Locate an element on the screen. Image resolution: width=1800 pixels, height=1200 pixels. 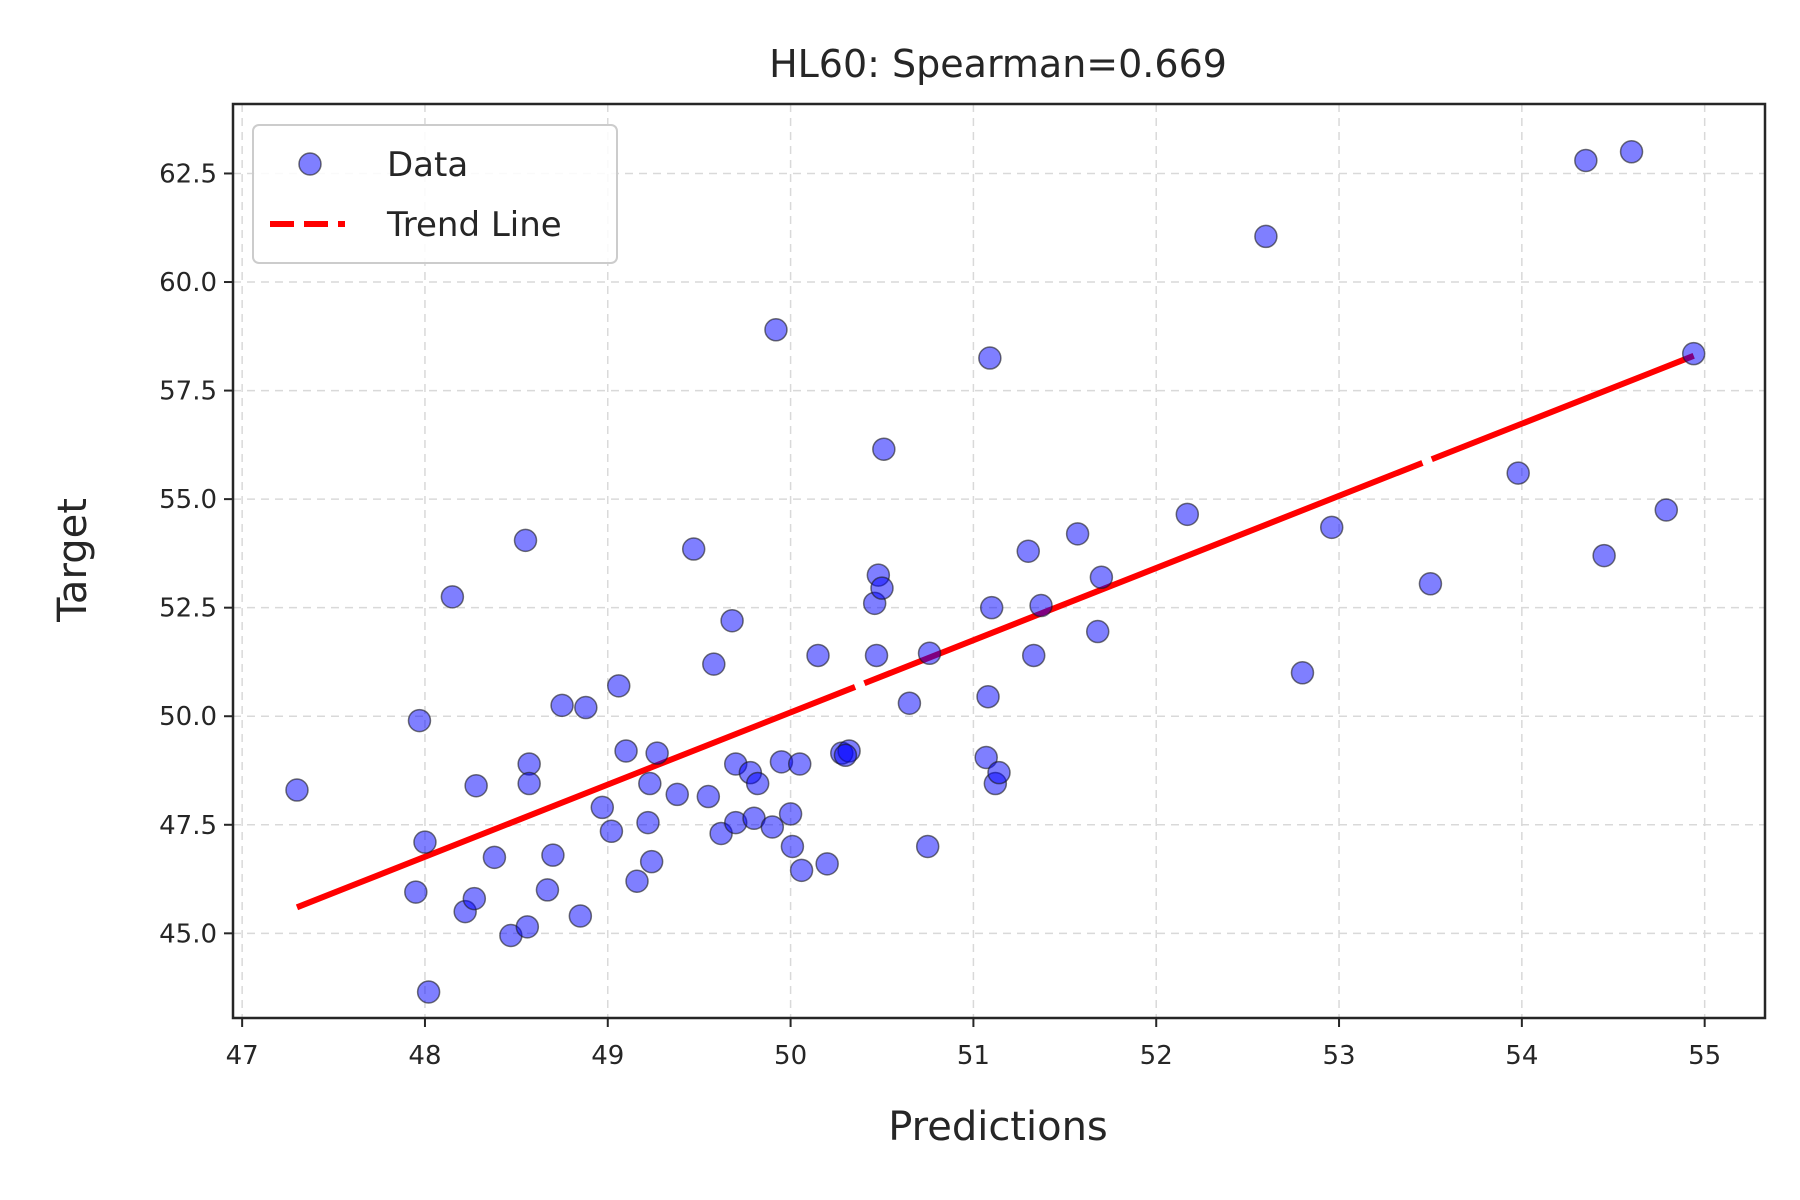
legend: Data Trend Line is located at coordinates (435, 194).